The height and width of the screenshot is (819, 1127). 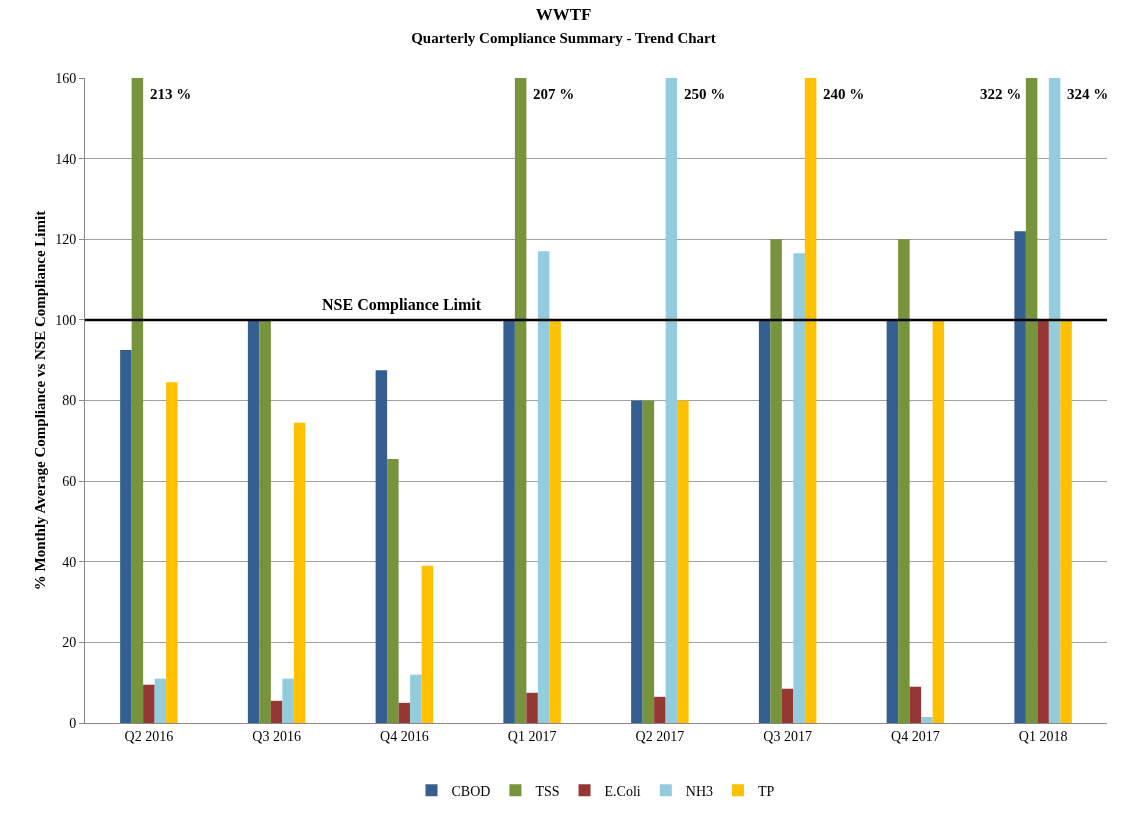 I want to click on x-tick-label: Q1 2018, so click(x=1043, y=736).